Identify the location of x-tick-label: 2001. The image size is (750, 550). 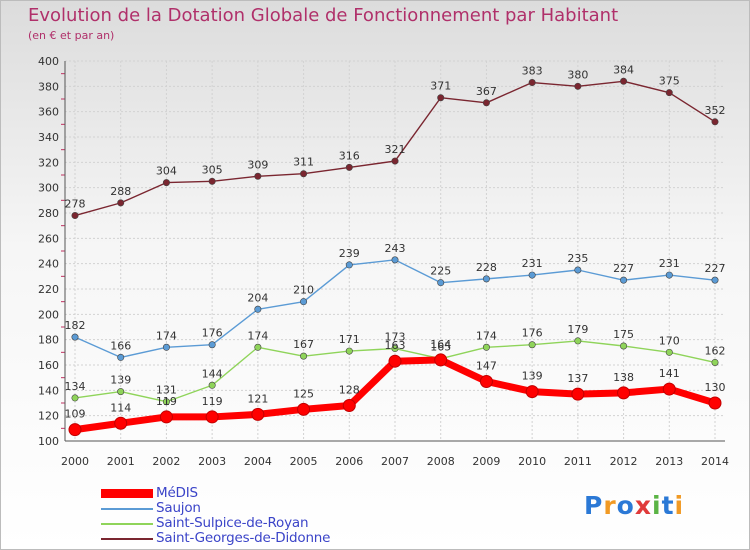
(121, 461).